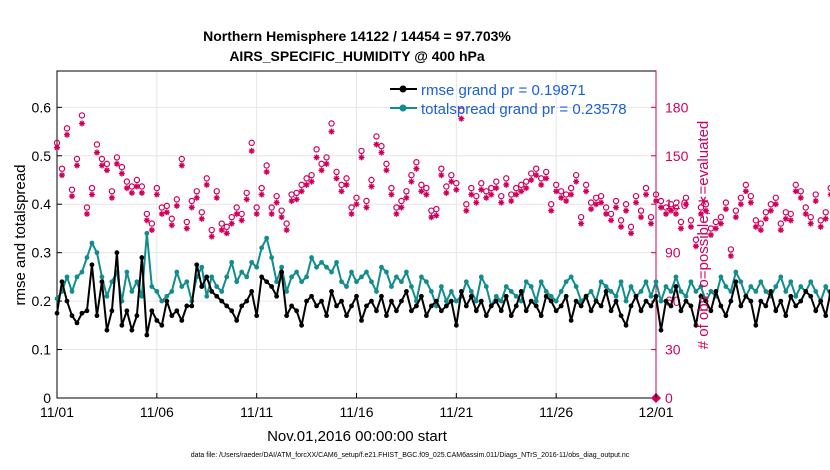  Describe the element at coordinates (47, 398) in the screenshot. I see `y-tick-label: 0` at that location.